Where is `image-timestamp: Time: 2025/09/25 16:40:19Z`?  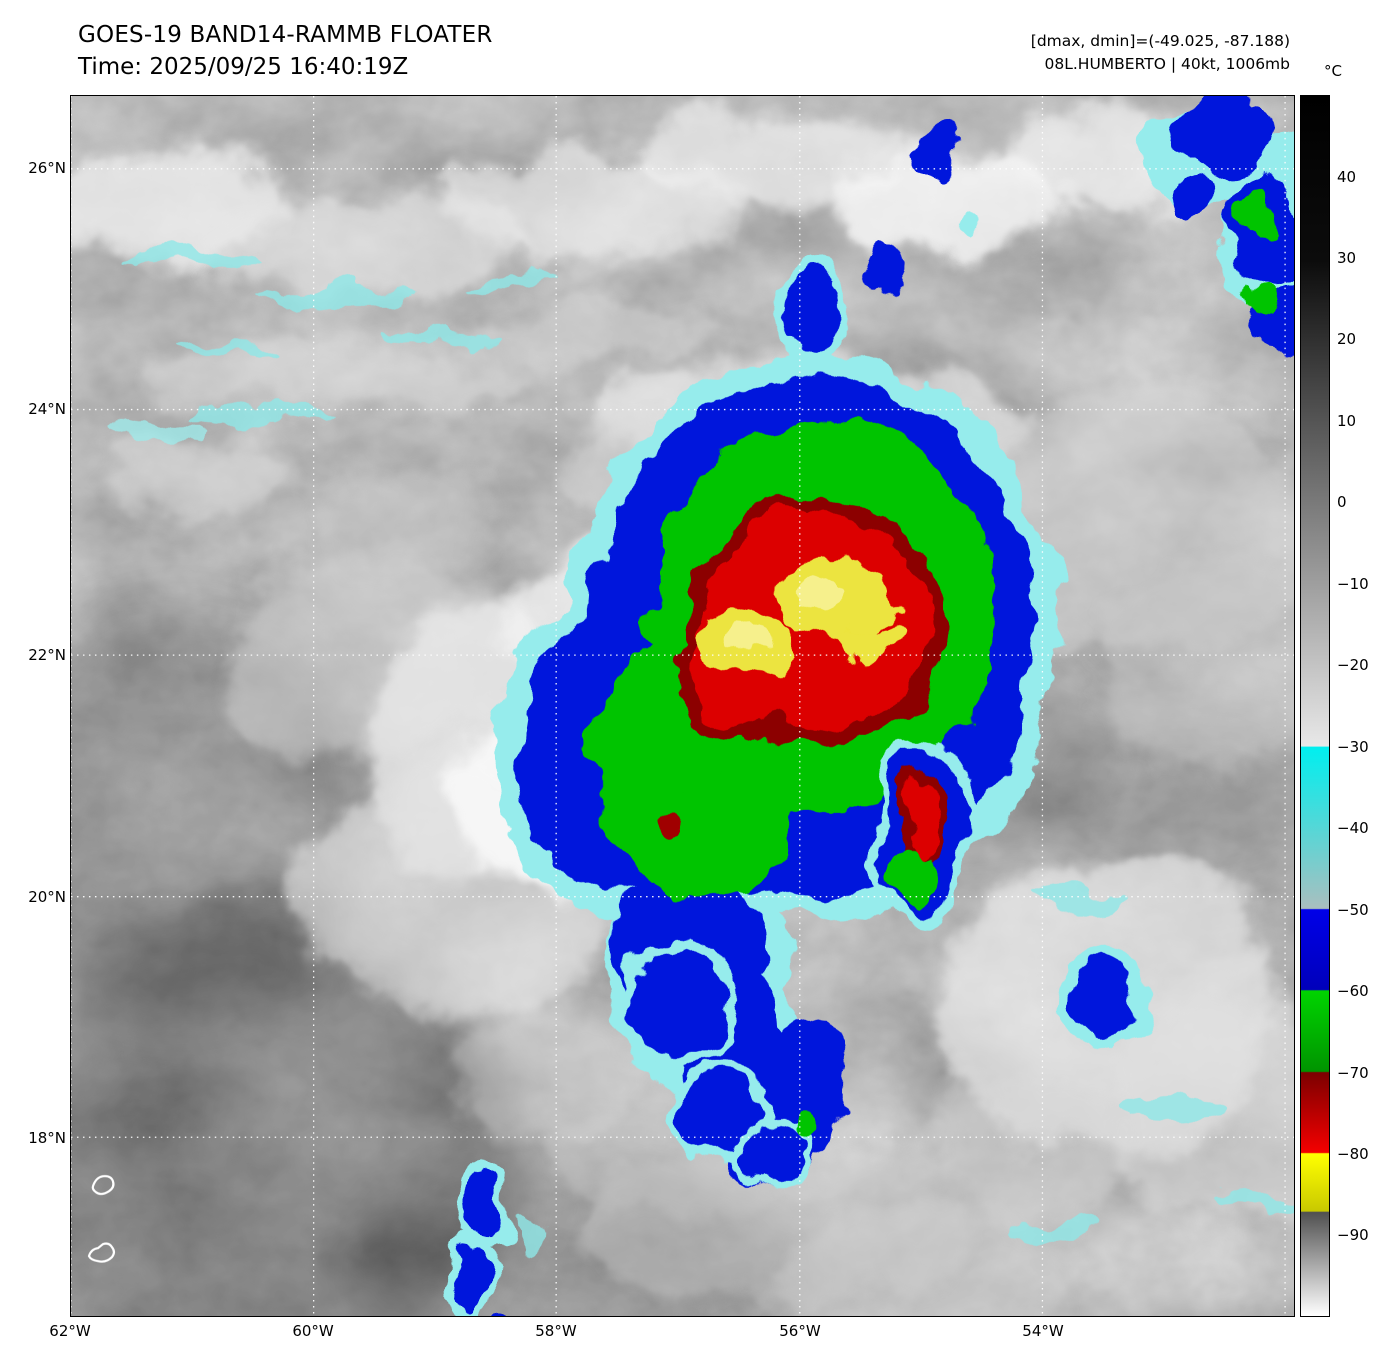
image-timestamp: Time: 2025/09/25 16:40:19Z is located at coordinates (243, 67).